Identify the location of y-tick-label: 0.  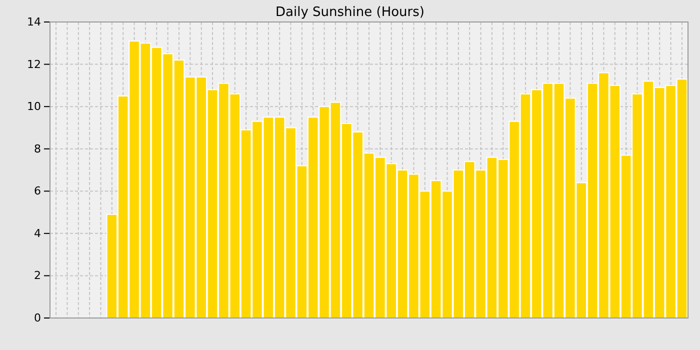
(37, 318).